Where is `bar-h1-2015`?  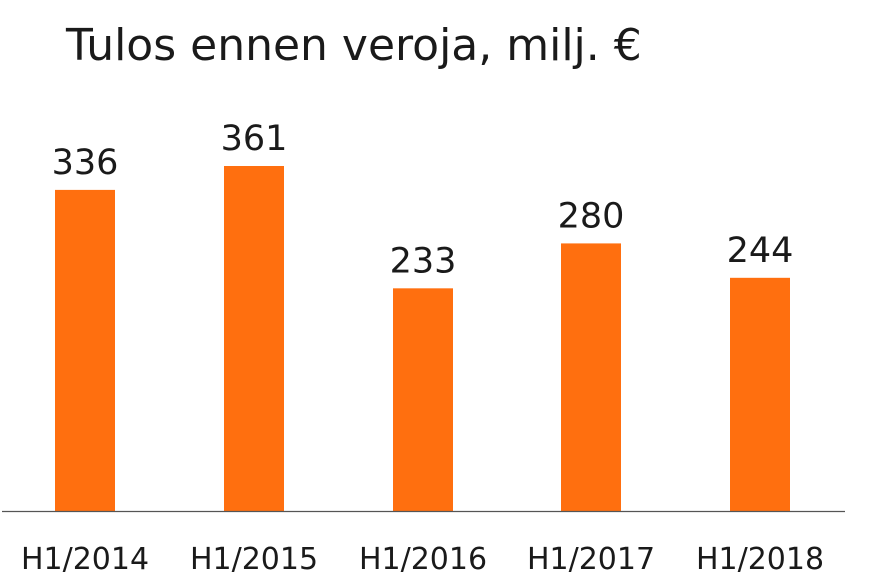 bar-h1-2015 is located at coordinates (254, 338).